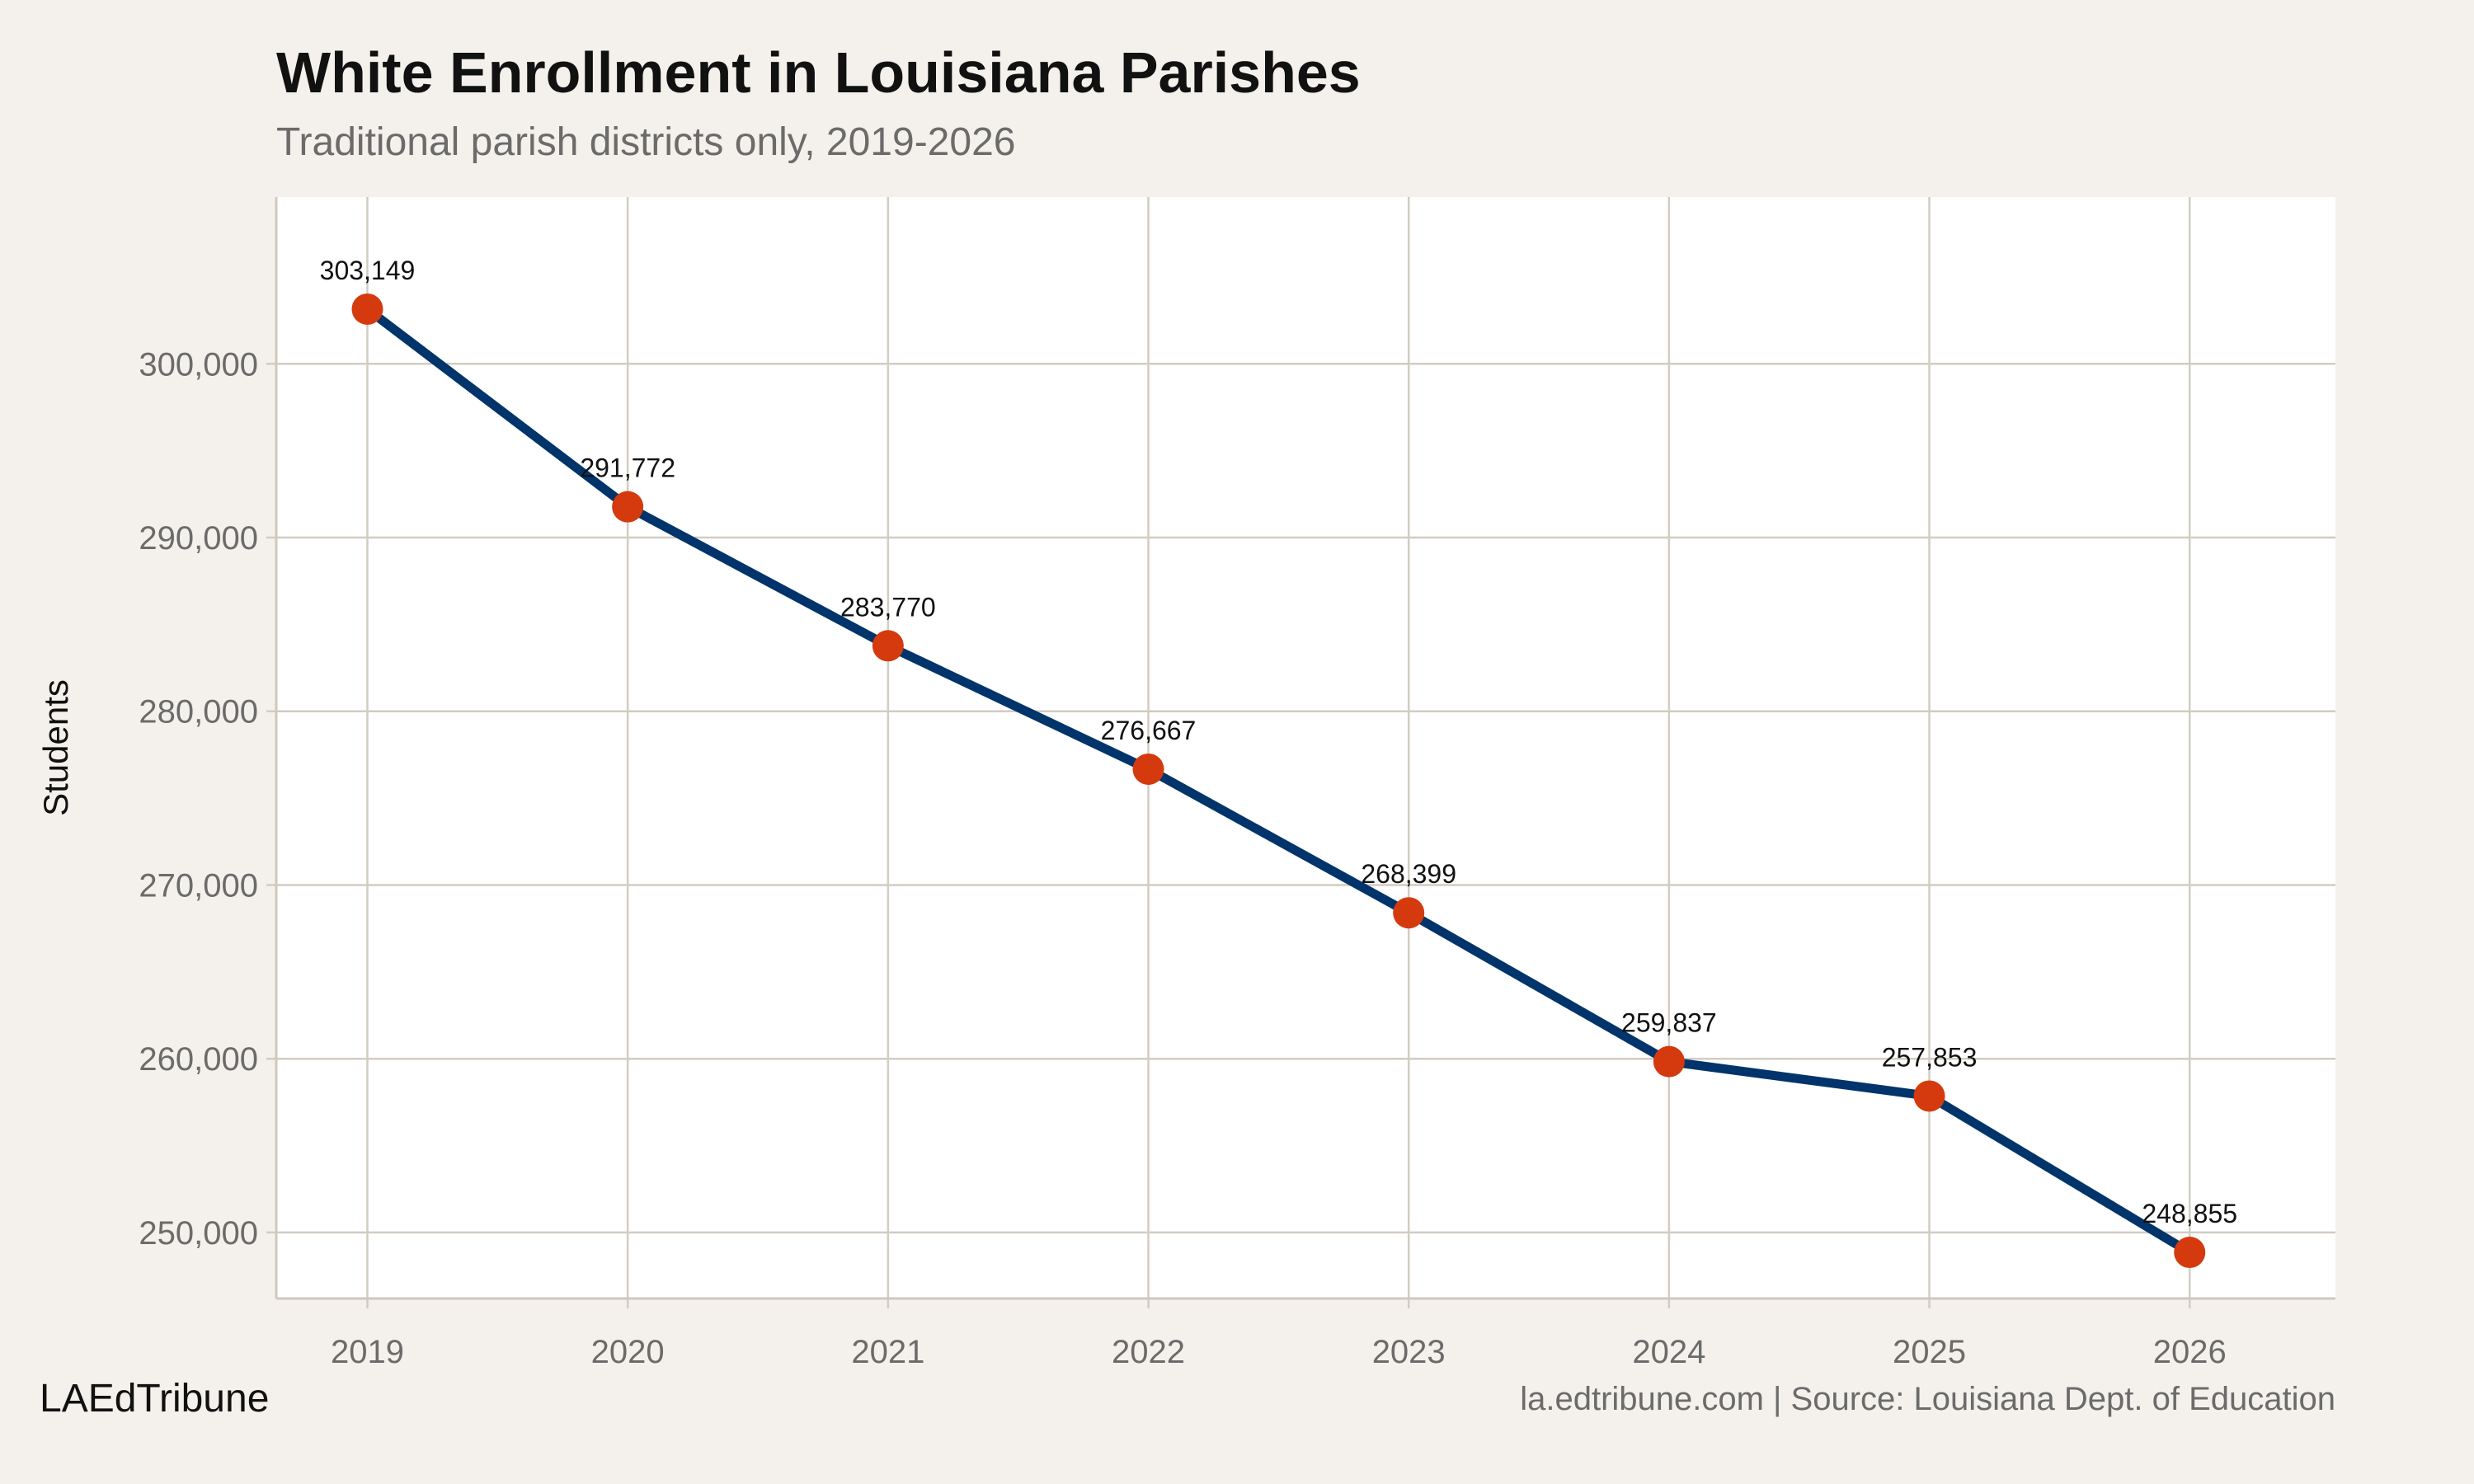 The height and width of the screenshot is (1484, 2474). I want to click on data-label: 268,399, so click(1408, 874).